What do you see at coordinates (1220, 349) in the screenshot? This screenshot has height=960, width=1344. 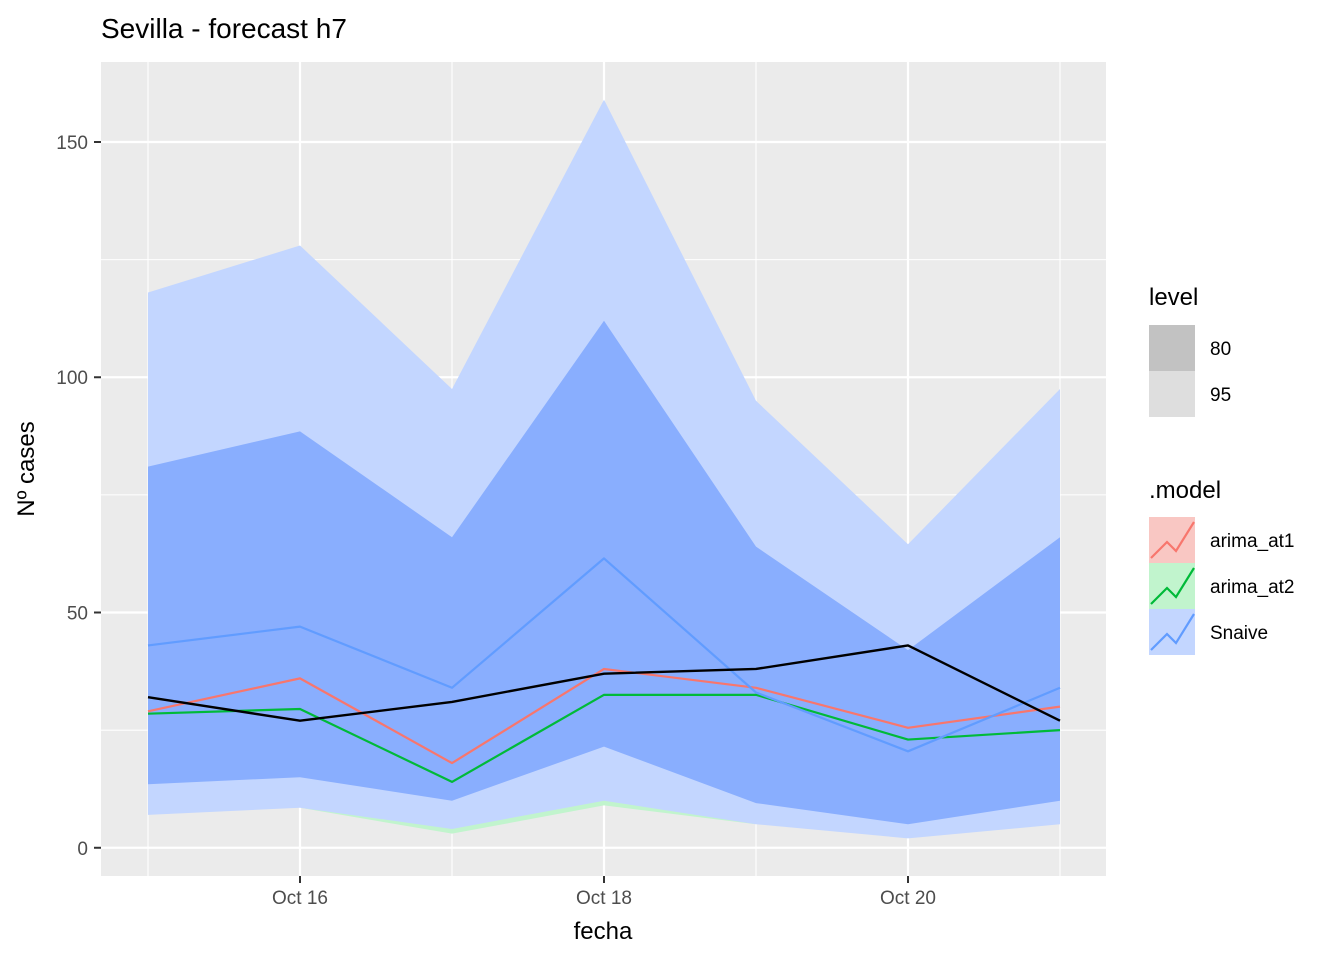 I see `legend-level-label: 80` at bounding box center [1220, 349].